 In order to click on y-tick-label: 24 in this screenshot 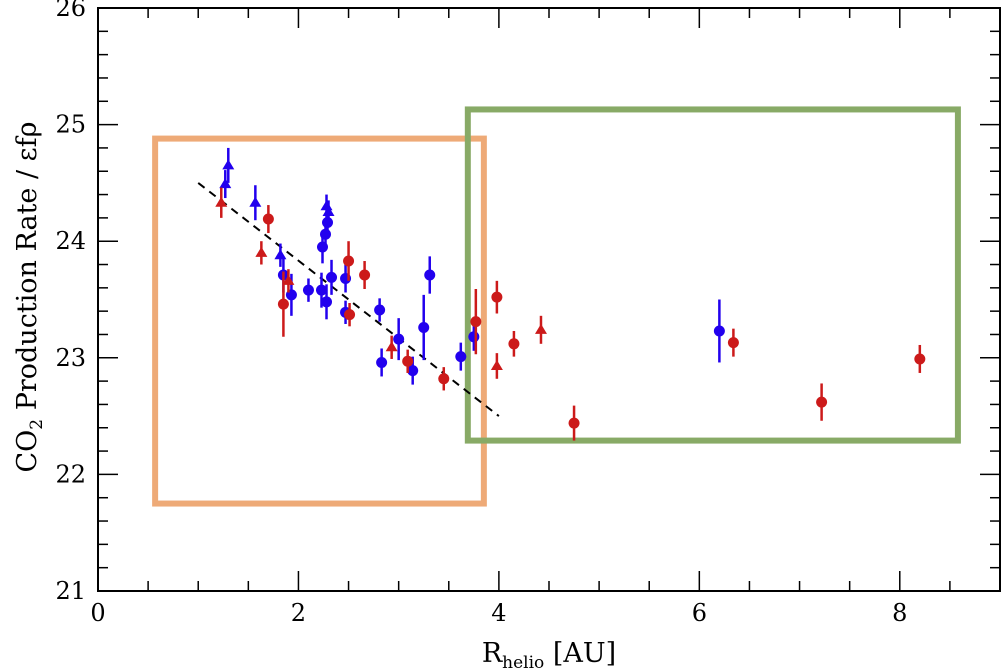, I will do `click(70, 241)`.